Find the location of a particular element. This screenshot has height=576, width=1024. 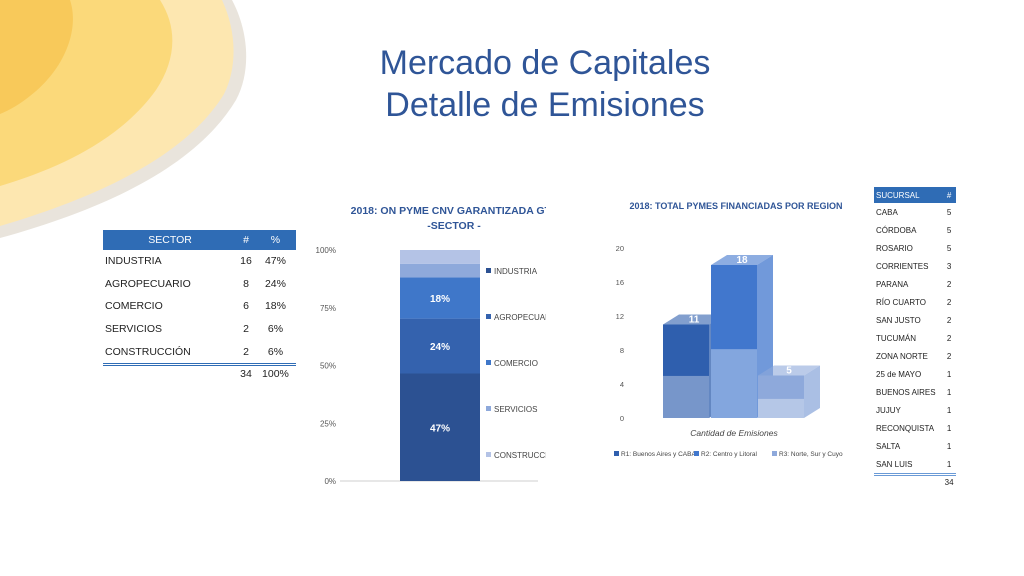

data-label: 18% is located at coordinates (440, 299).